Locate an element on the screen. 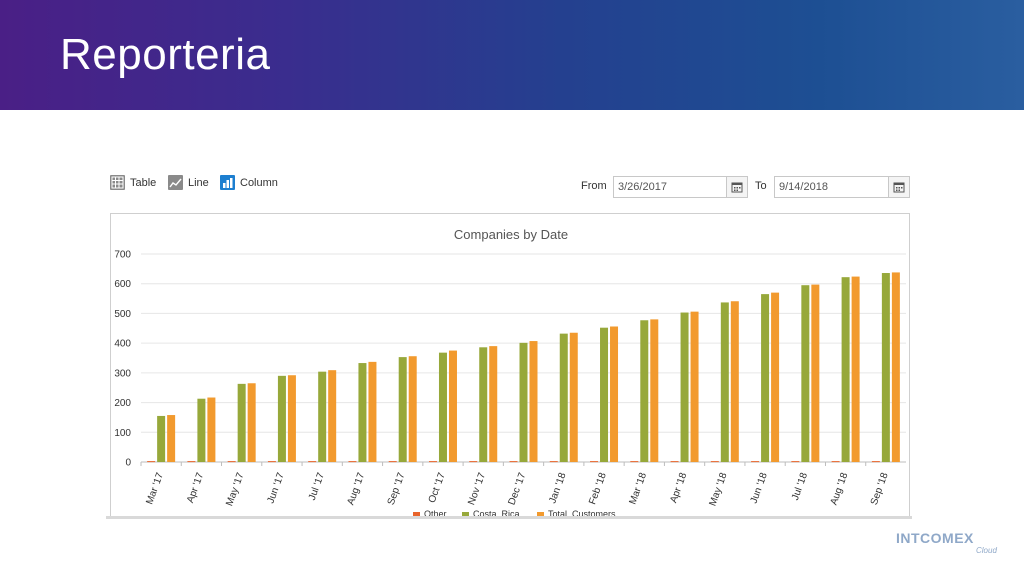 The height and width of the screenshot is (576, 1024). x-tick-label: May '18 is located at coordinates (718, 489).